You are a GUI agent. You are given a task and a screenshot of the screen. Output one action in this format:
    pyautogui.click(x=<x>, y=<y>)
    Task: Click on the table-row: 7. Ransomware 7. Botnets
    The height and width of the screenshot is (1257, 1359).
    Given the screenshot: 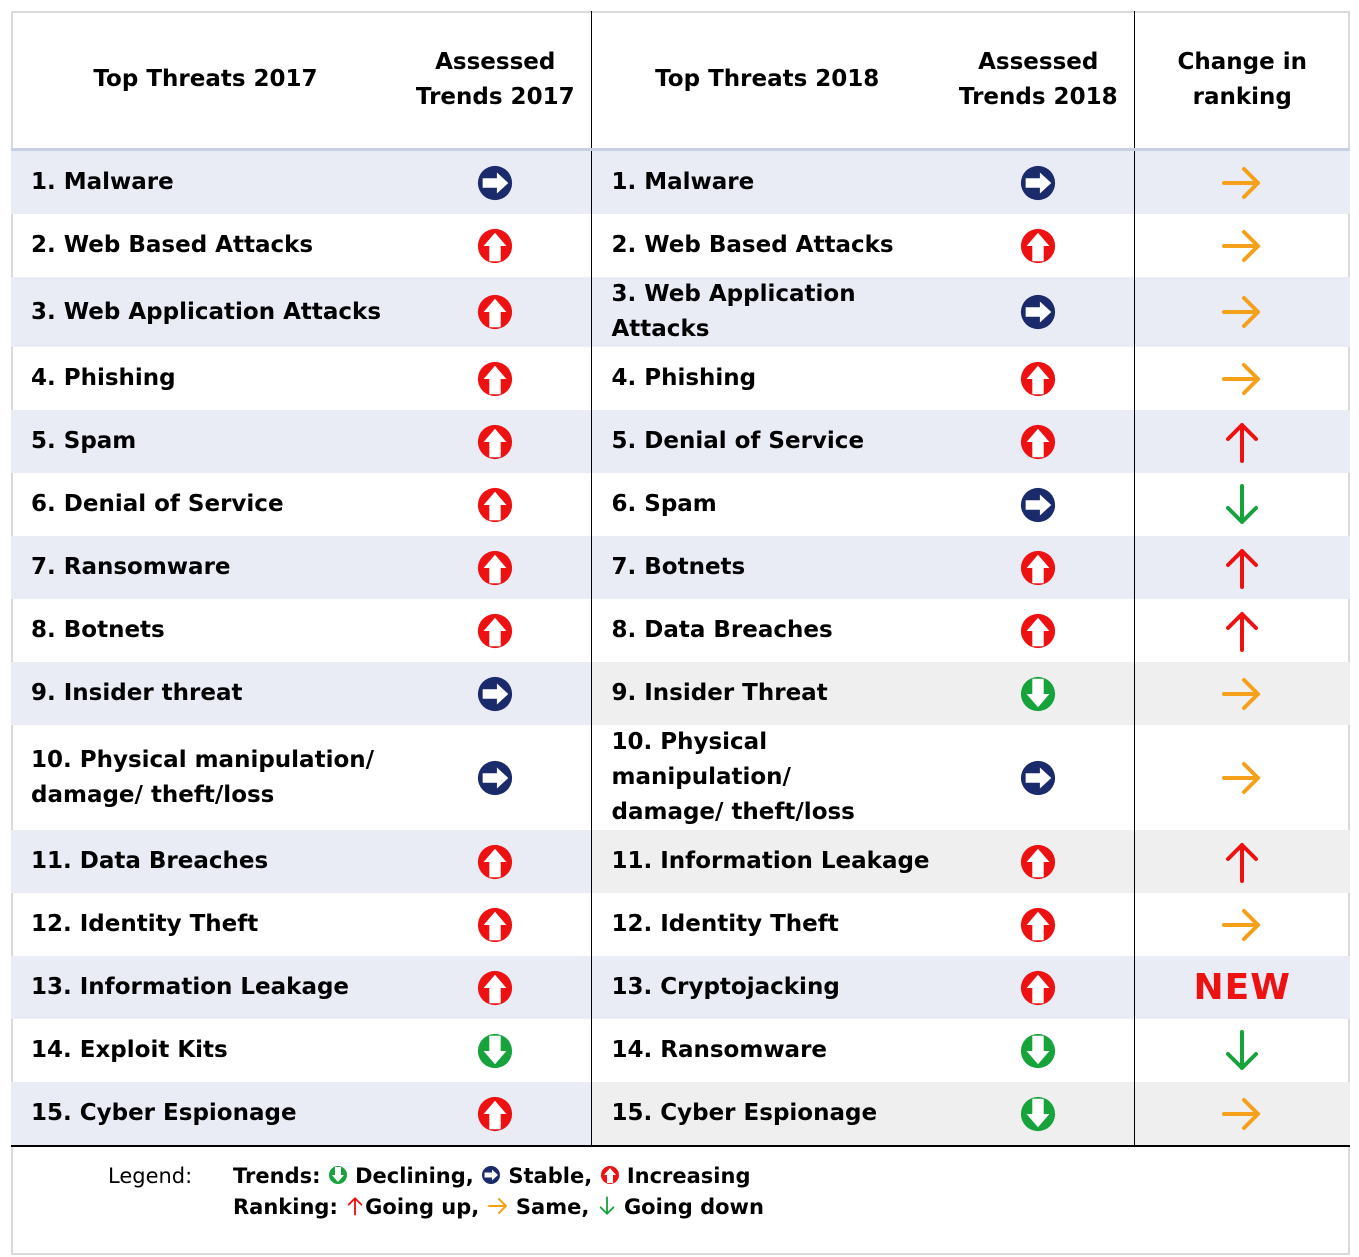 What is the action you would take?
    pyautogui.click(x=680, y=567)
    